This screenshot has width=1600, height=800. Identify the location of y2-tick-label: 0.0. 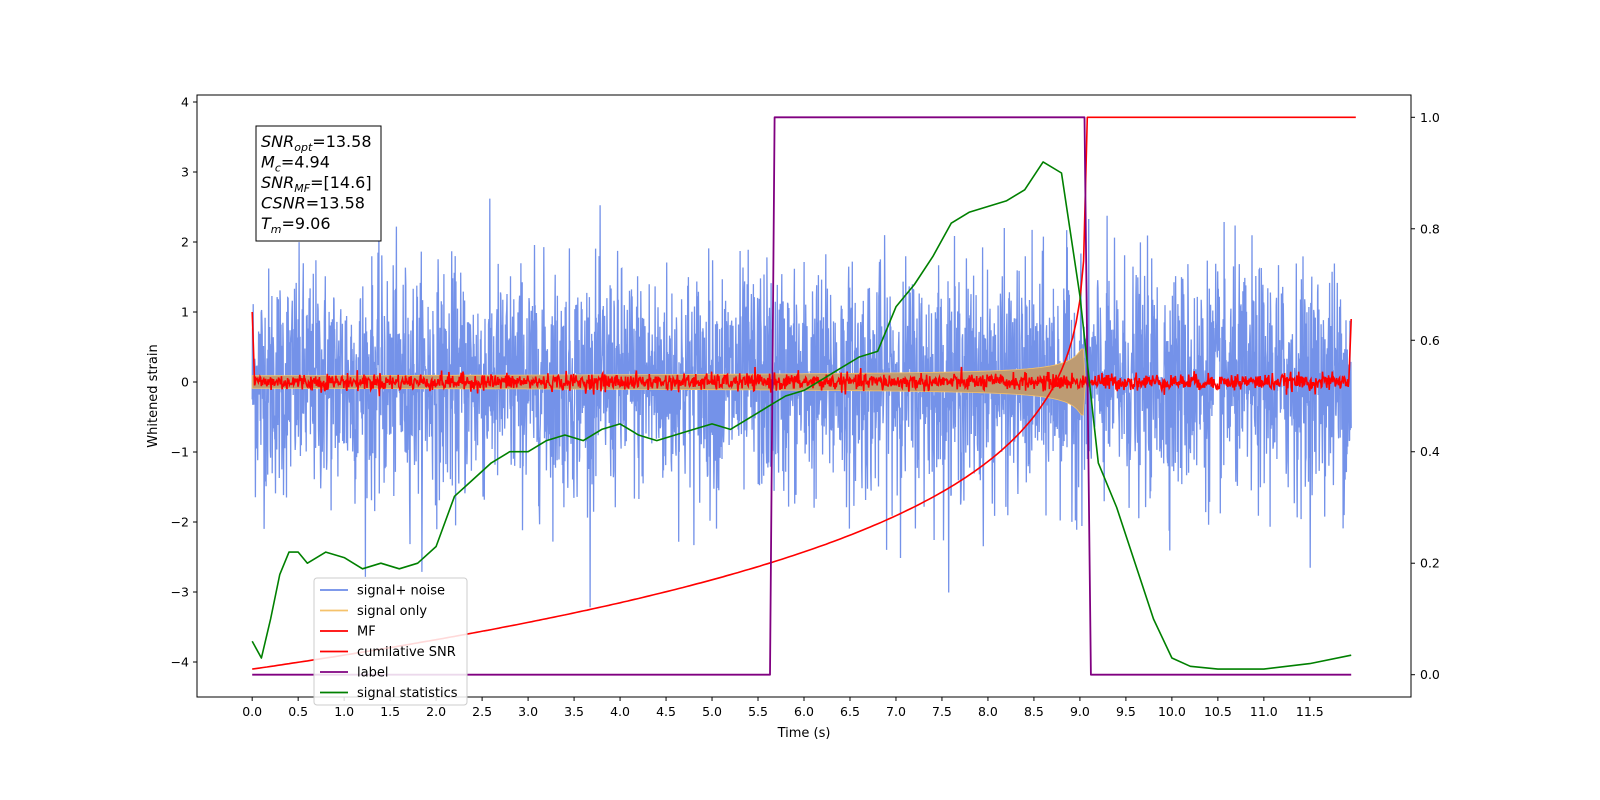
(1430, 674).